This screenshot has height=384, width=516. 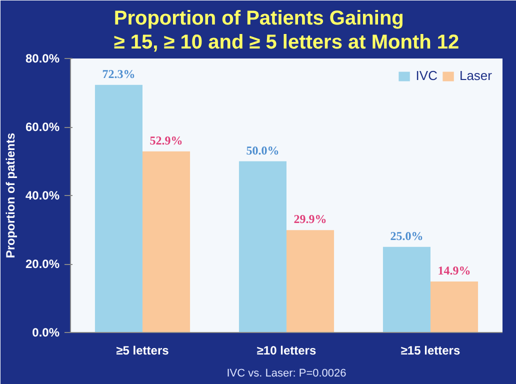 What do you see at coordinates (42, 264) in the screenshot?
I see `y-tick-label: 20.0%` at bounding box center [42, 264].